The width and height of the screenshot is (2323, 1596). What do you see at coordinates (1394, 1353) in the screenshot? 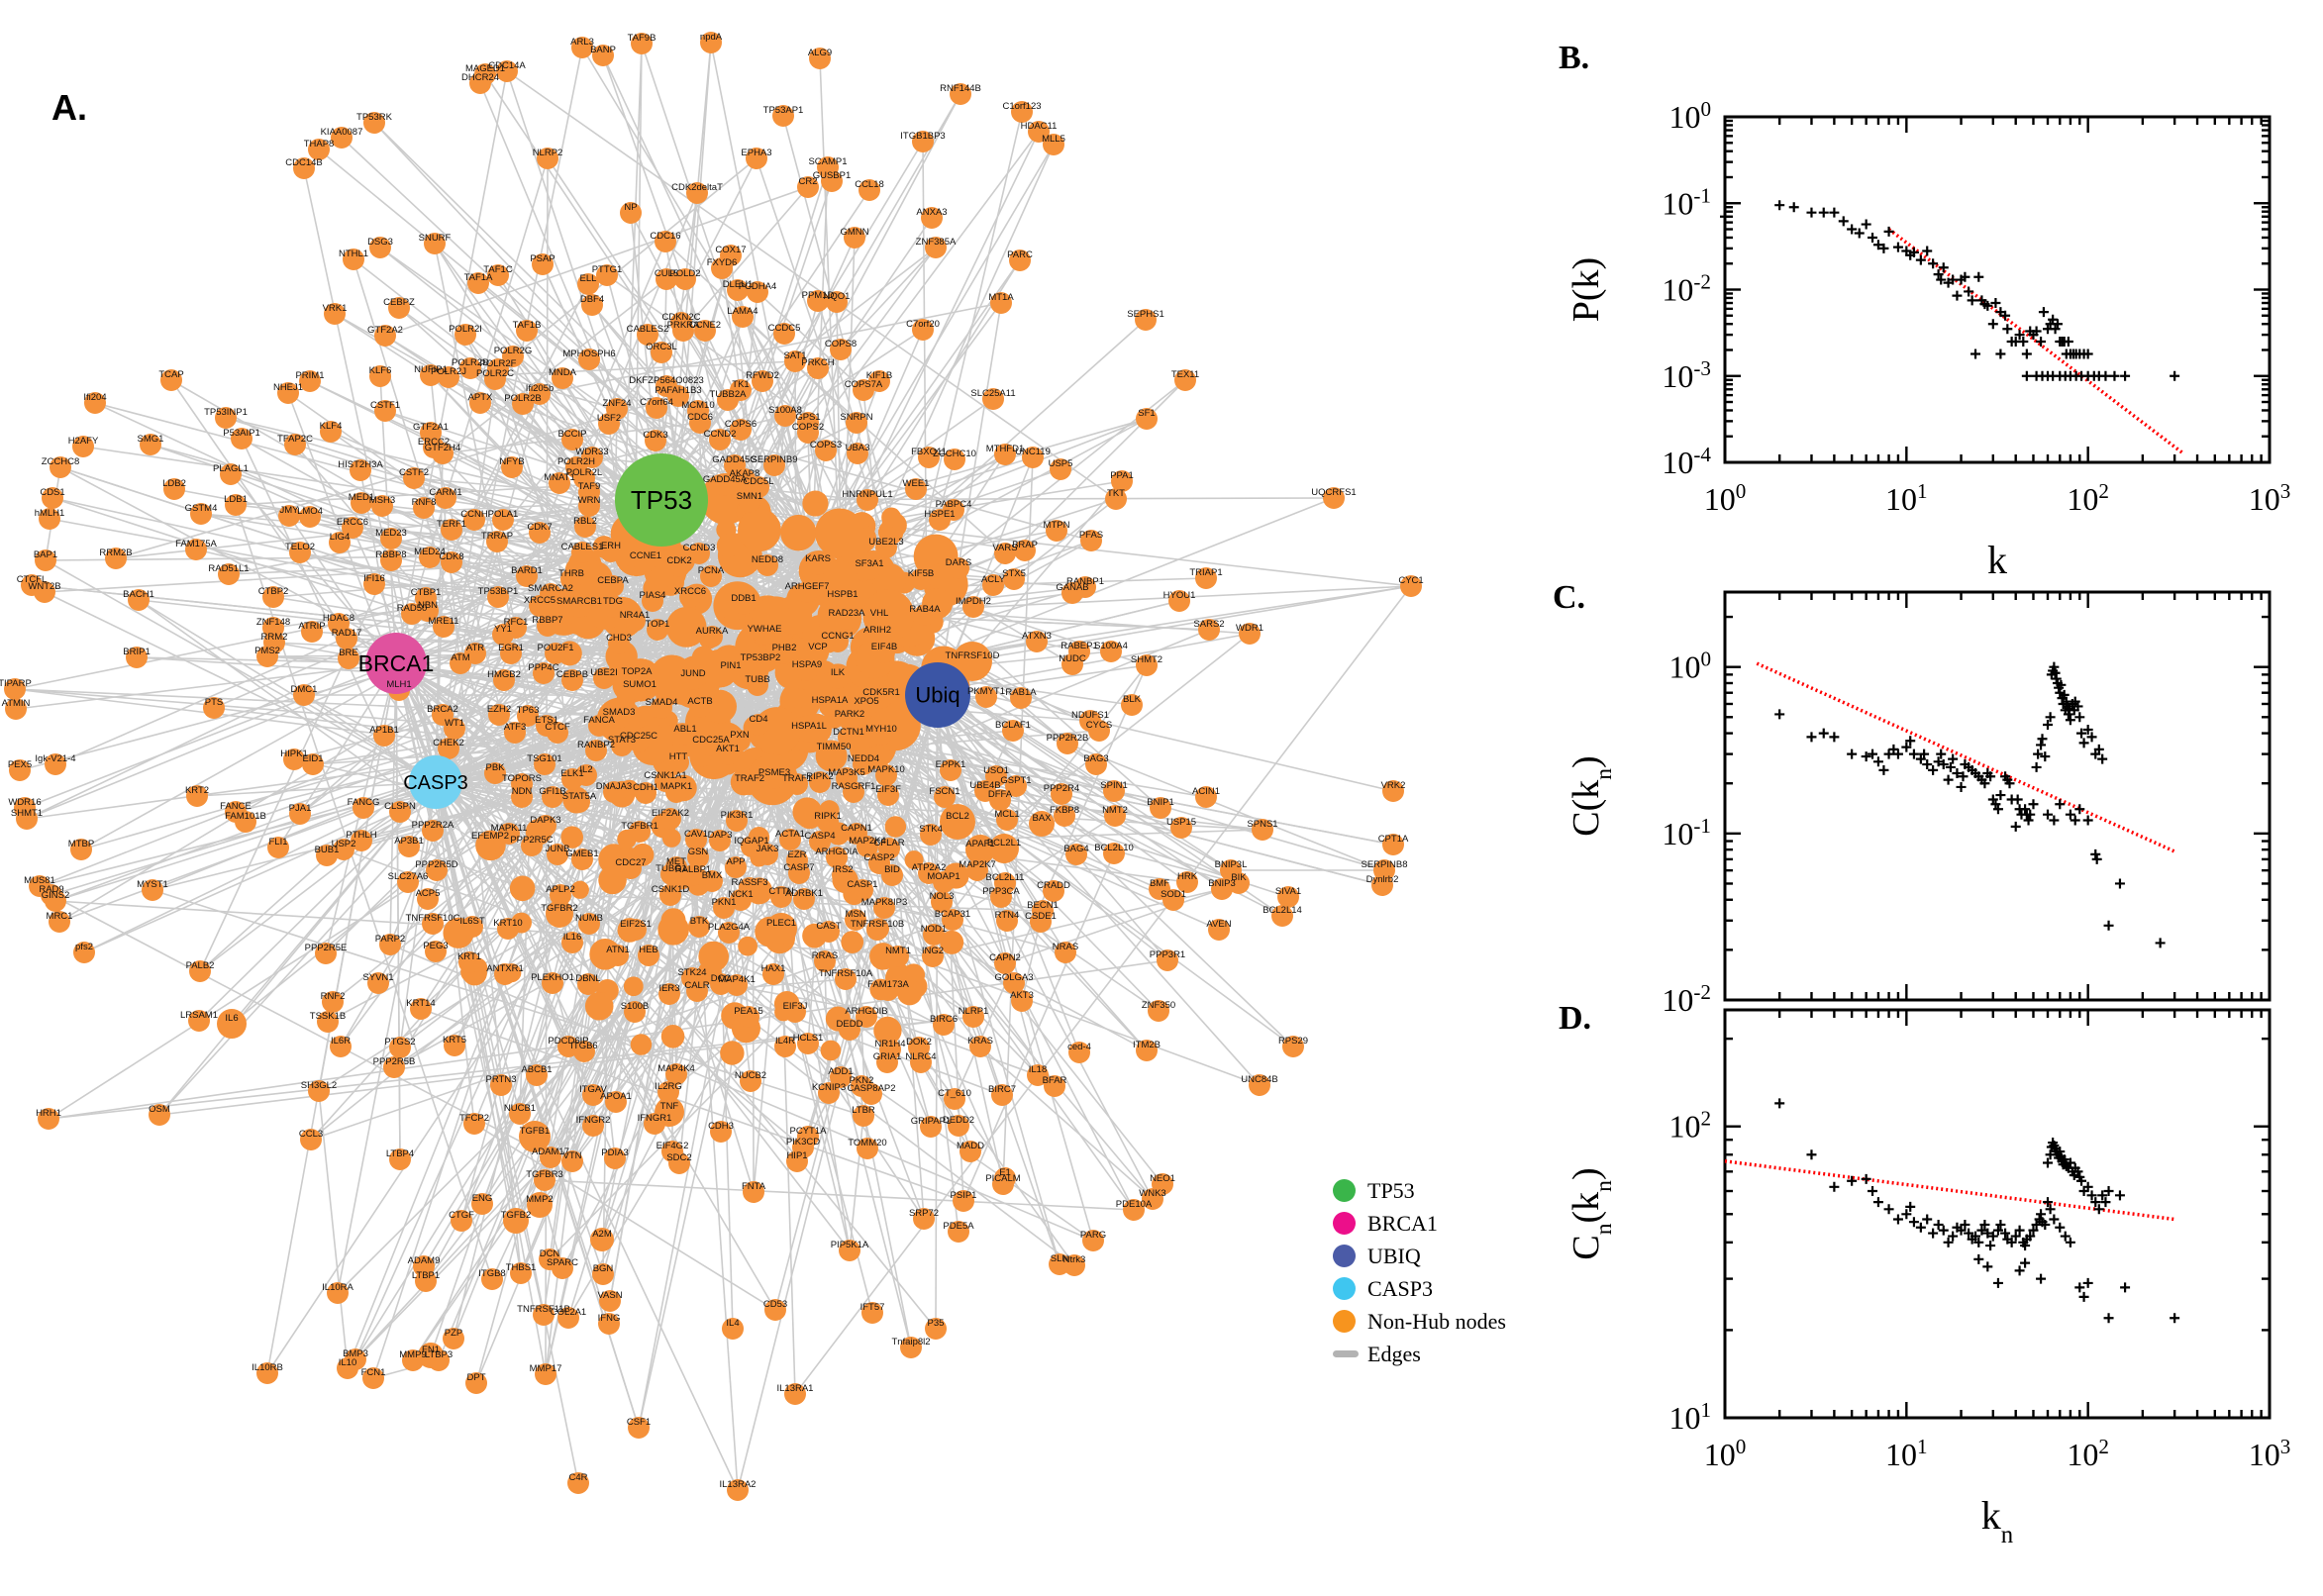
I see `legend-label: Edges` at bounding box center [1394, 1353].